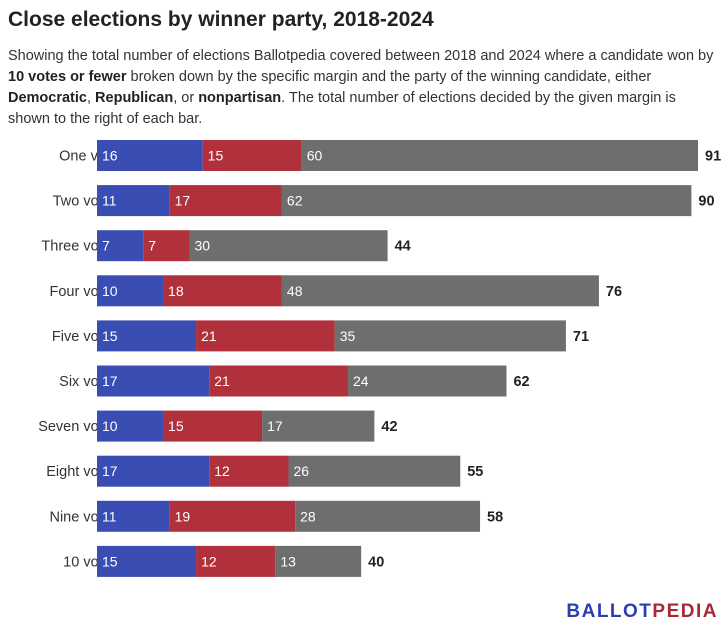 This screenshot has height=631, width=728. I want to click on logo-accent: PEDIA, so click(685, 611).